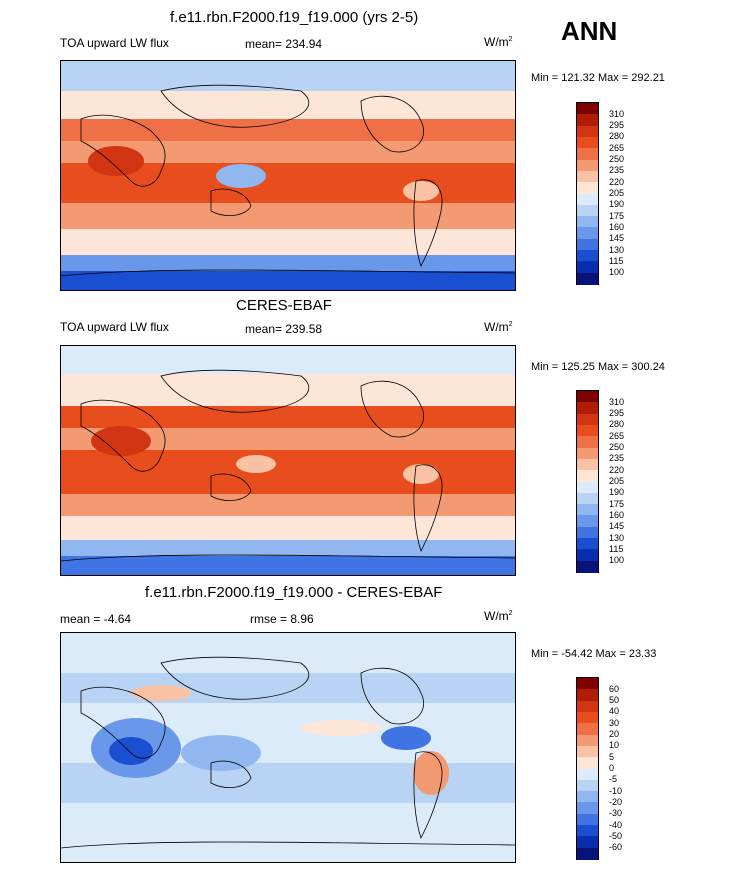 This screenshot has height=872, width=733. What do you see at coordinates (96, 619) in the screenshot?
I see `panel3-mean-label: mean = -4.64` at bounding box center [96, 619].